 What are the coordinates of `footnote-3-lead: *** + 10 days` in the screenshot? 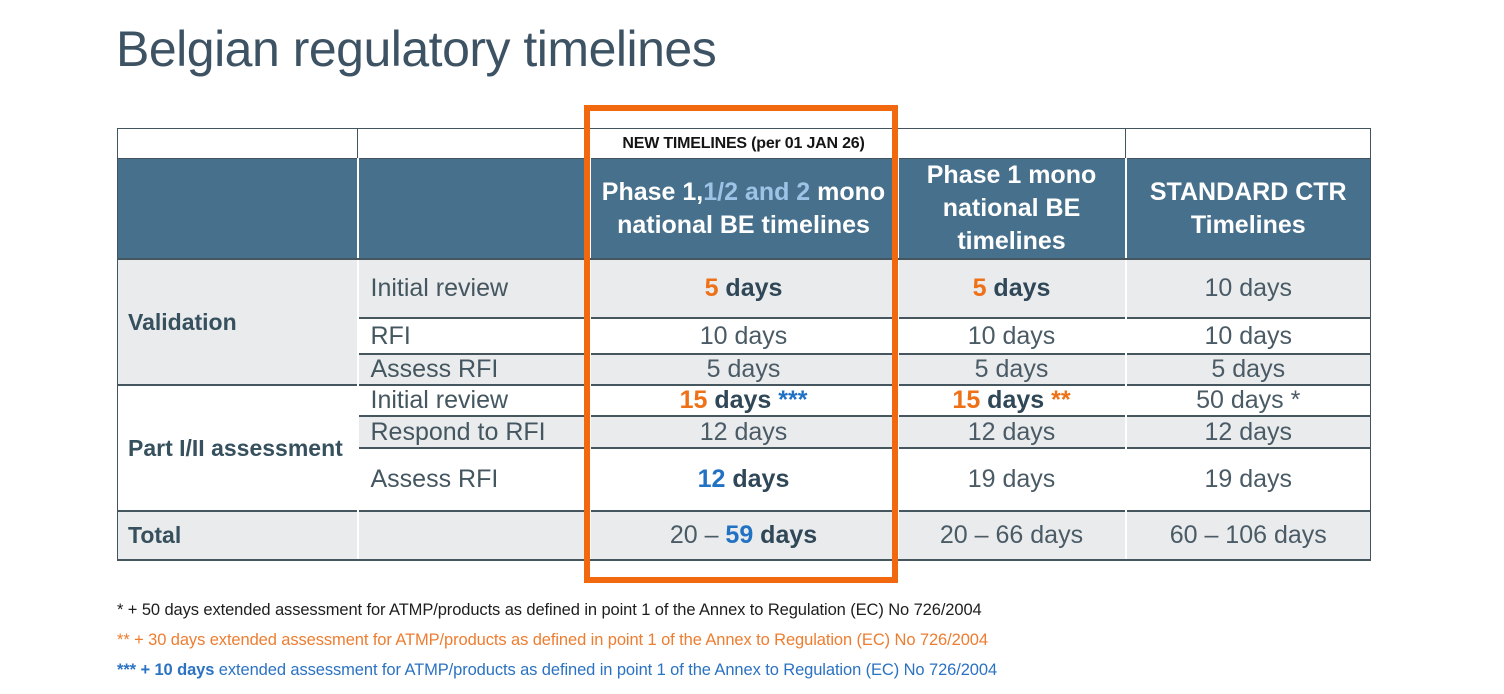 It's located at (166, 670).